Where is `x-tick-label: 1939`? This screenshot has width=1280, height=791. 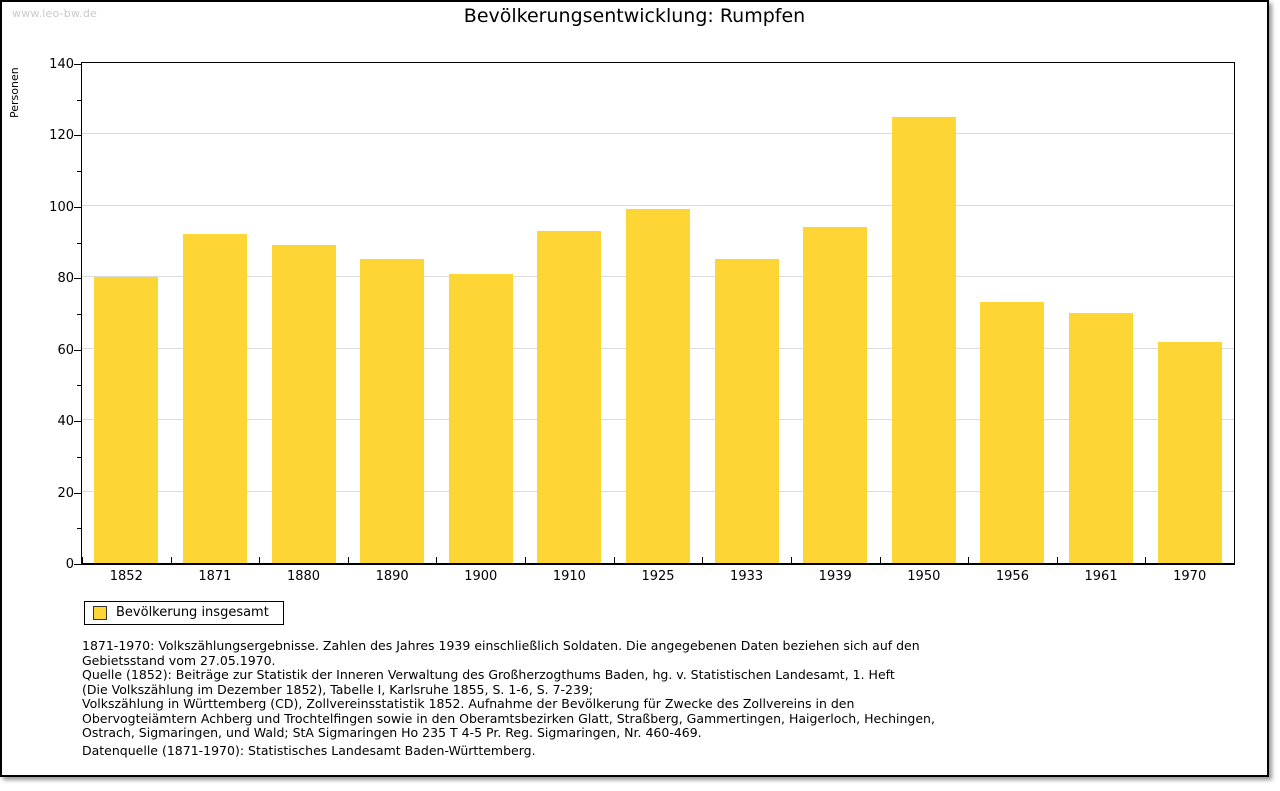 x-tick-label: 1939 is located at coordinates (835, 576).